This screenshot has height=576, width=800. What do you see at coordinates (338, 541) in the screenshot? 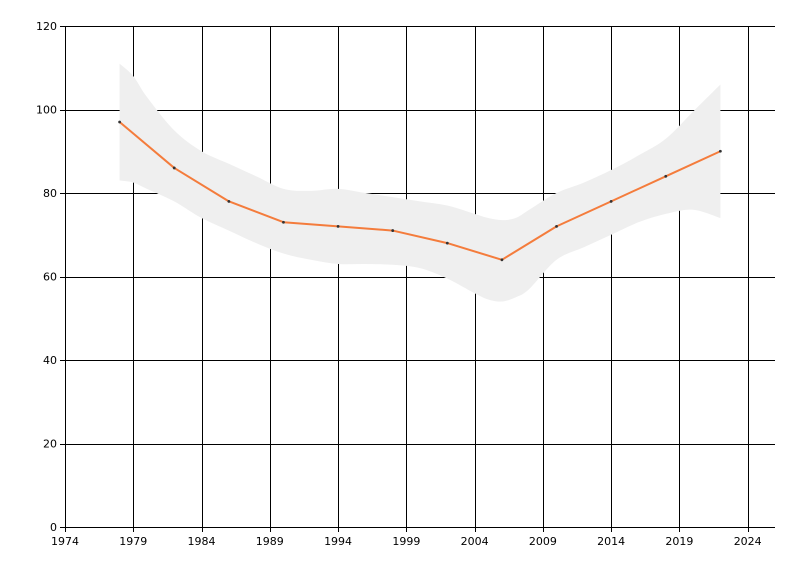
I see `x-tick-label: 1994` at bounding box center [338, 541].